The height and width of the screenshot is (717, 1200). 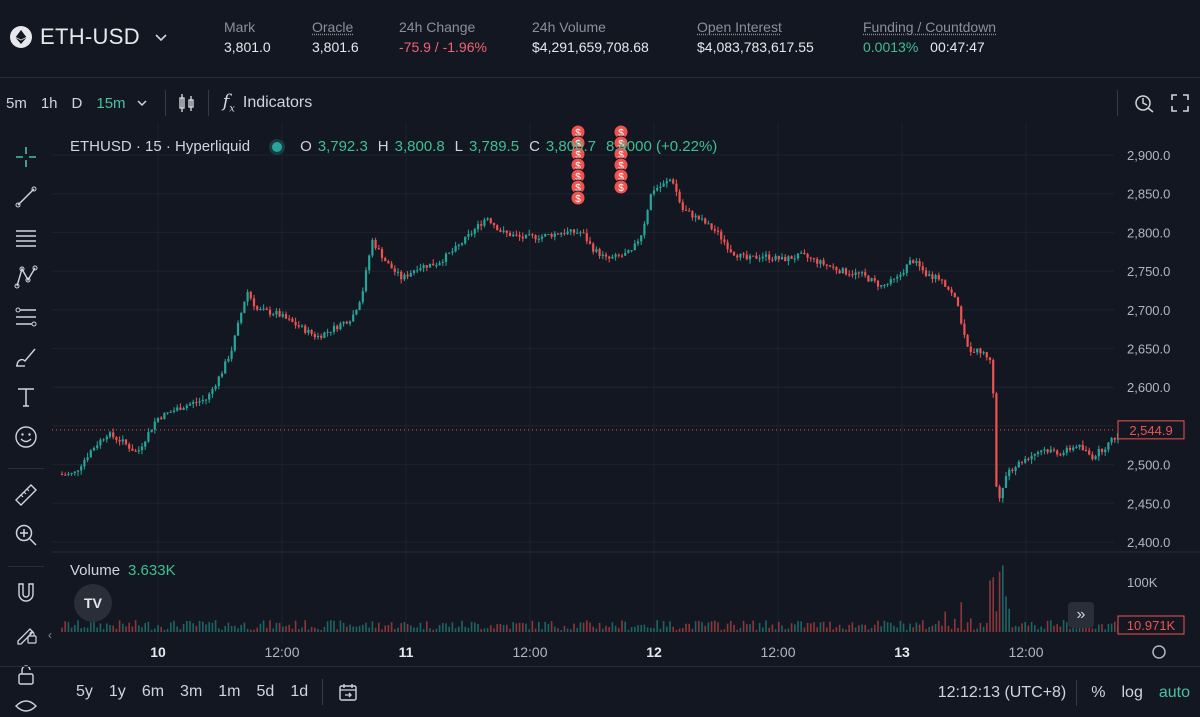 I want to click on price-tick-label: 2,750.0, so click(x=1148, y=271).